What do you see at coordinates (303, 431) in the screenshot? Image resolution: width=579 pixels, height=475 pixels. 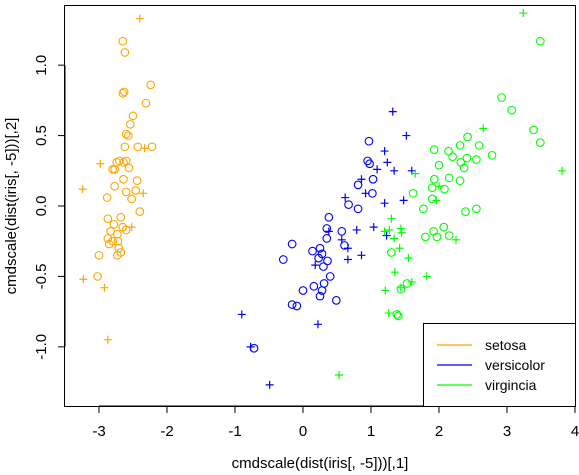 I see `x-tick-label: 0` at bounding box center [303, 431].